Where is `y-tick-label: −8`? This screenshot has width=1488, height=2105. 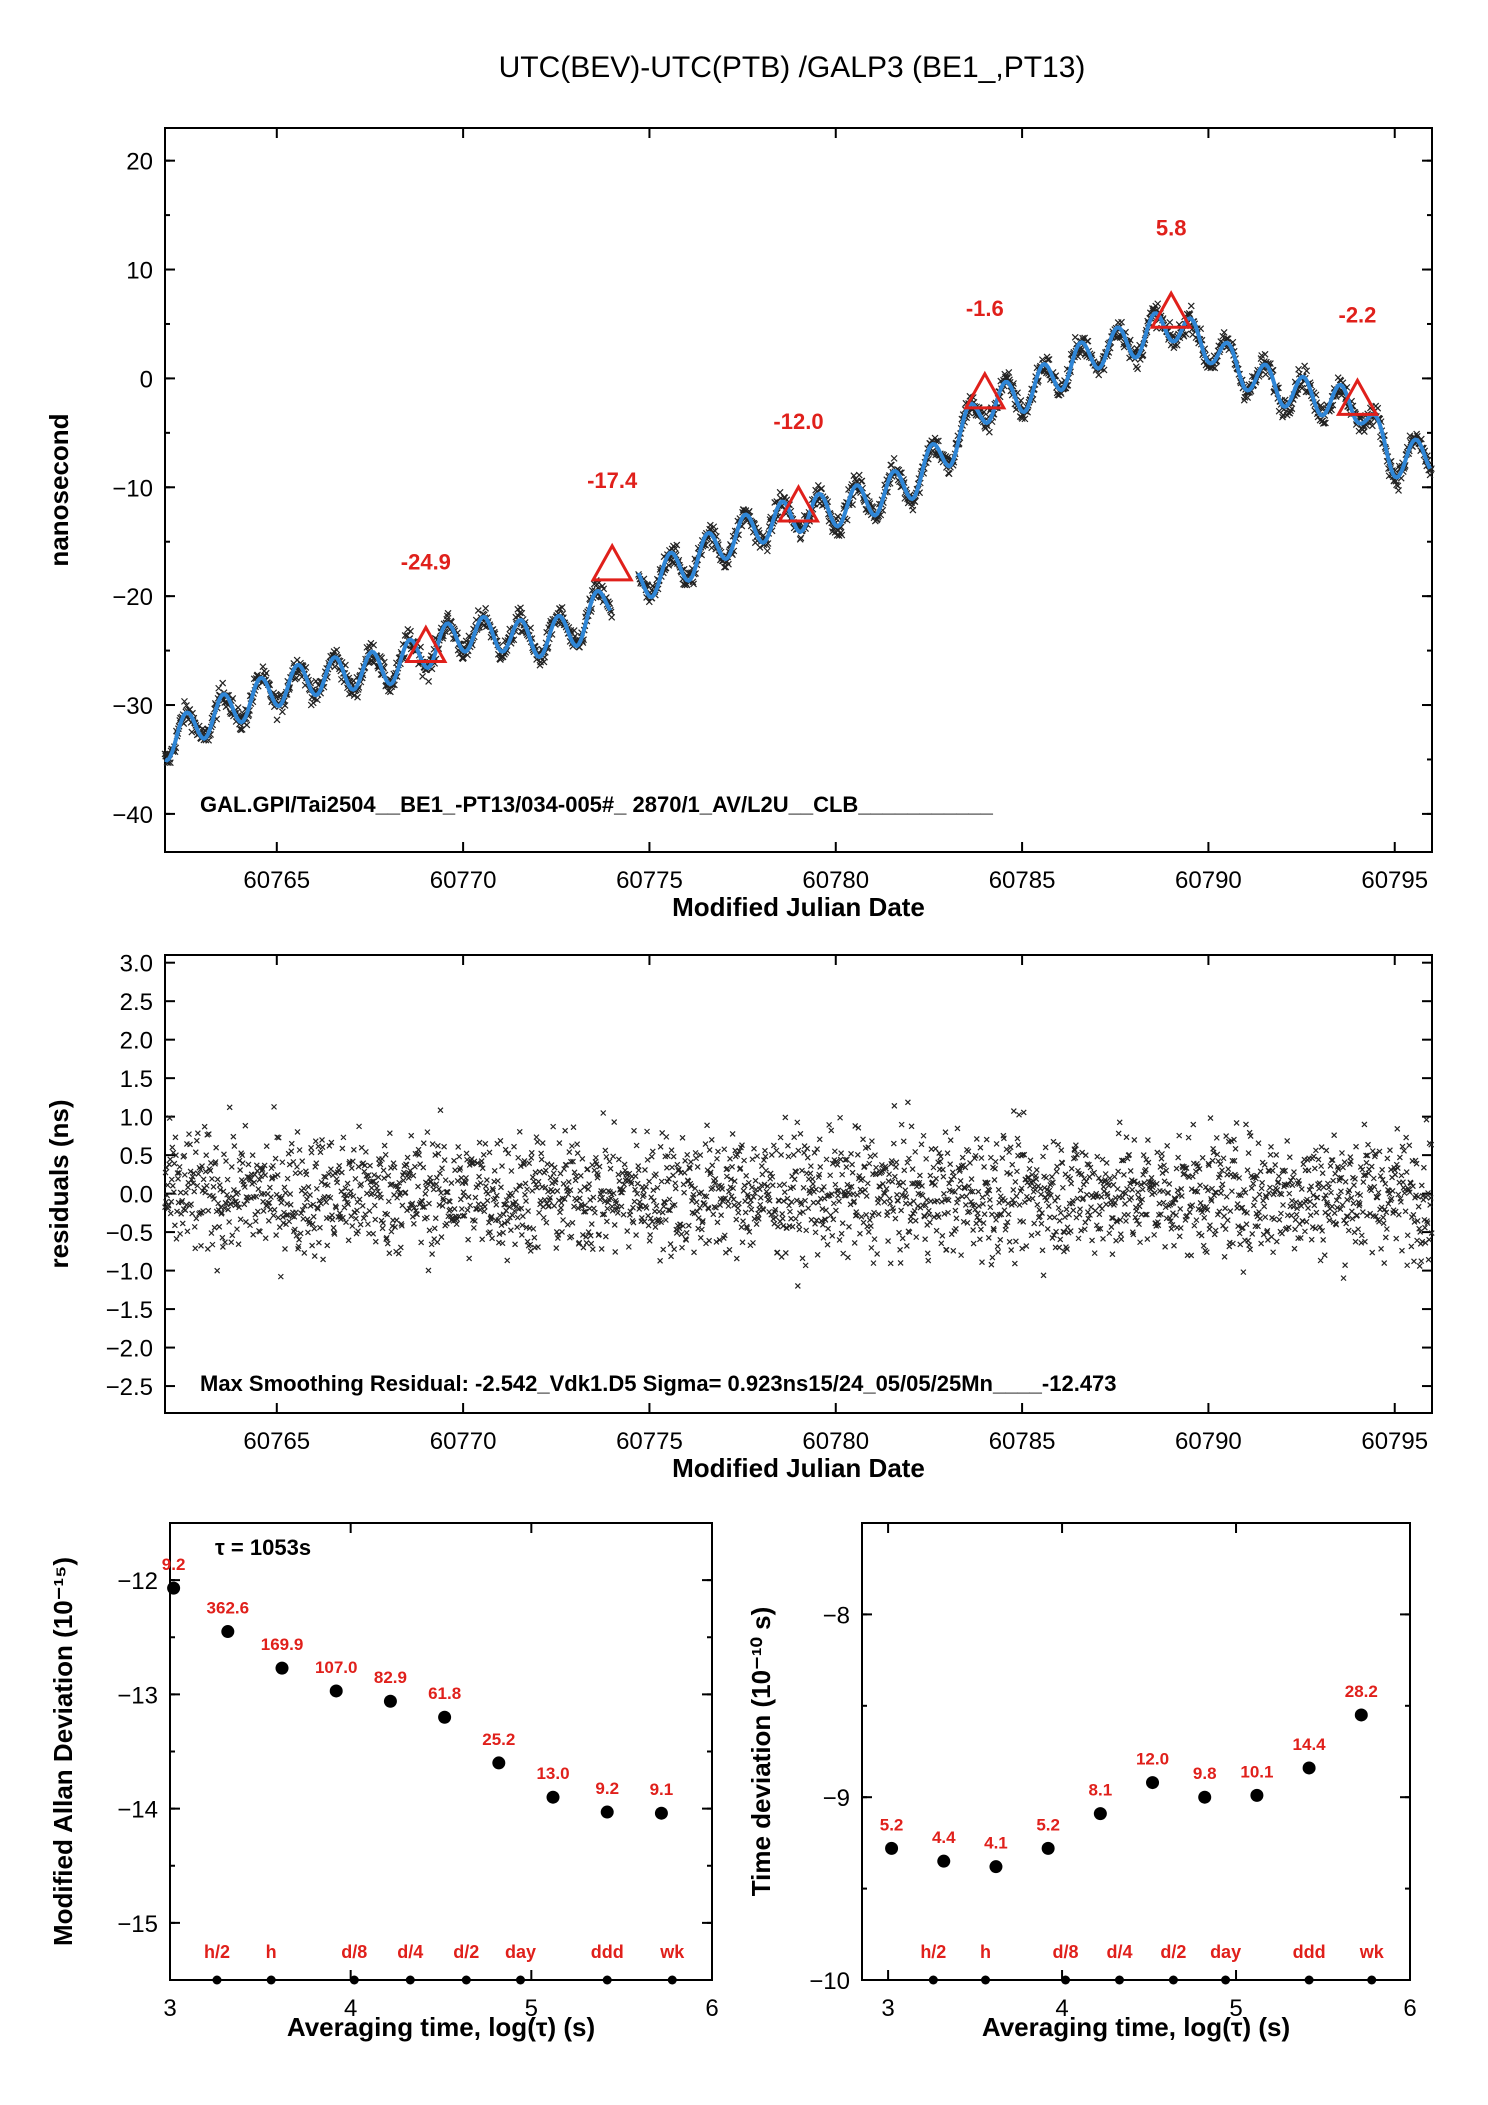 y-tick-label: −8 is located at coordinates (836, 1615).